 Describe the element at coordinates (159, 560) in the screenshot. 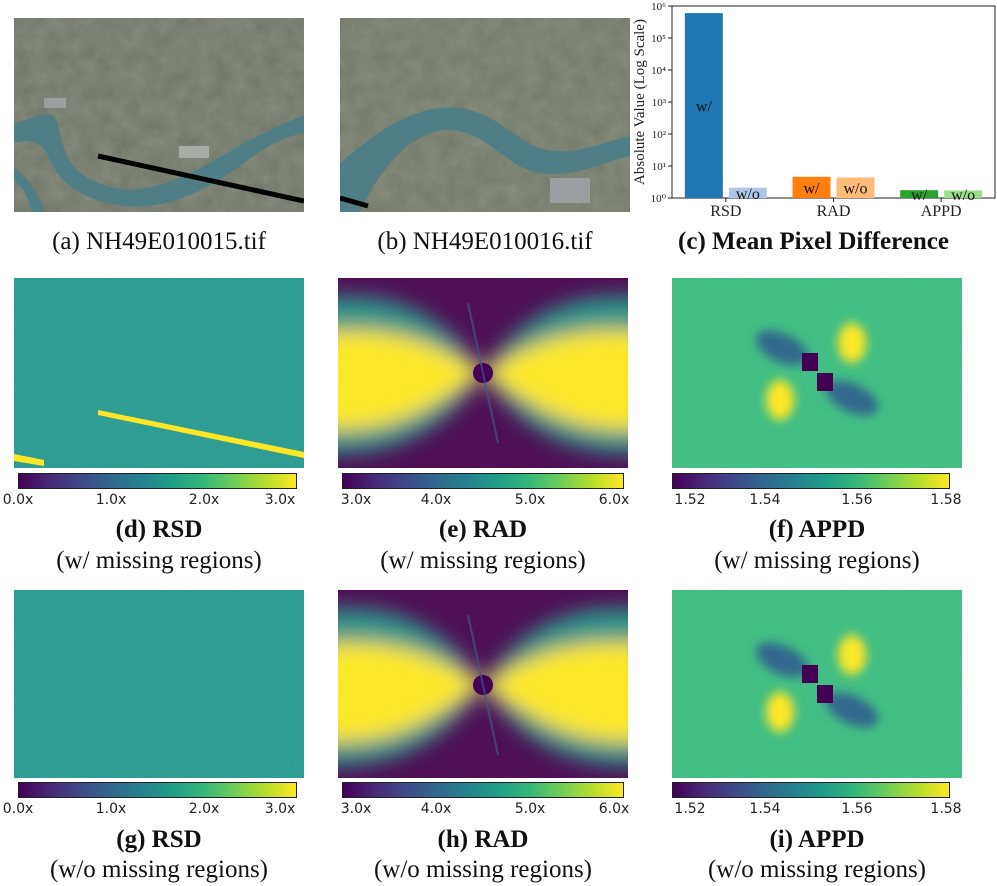

I see `caption-d-sub: (w/ missing regions)` at that location.